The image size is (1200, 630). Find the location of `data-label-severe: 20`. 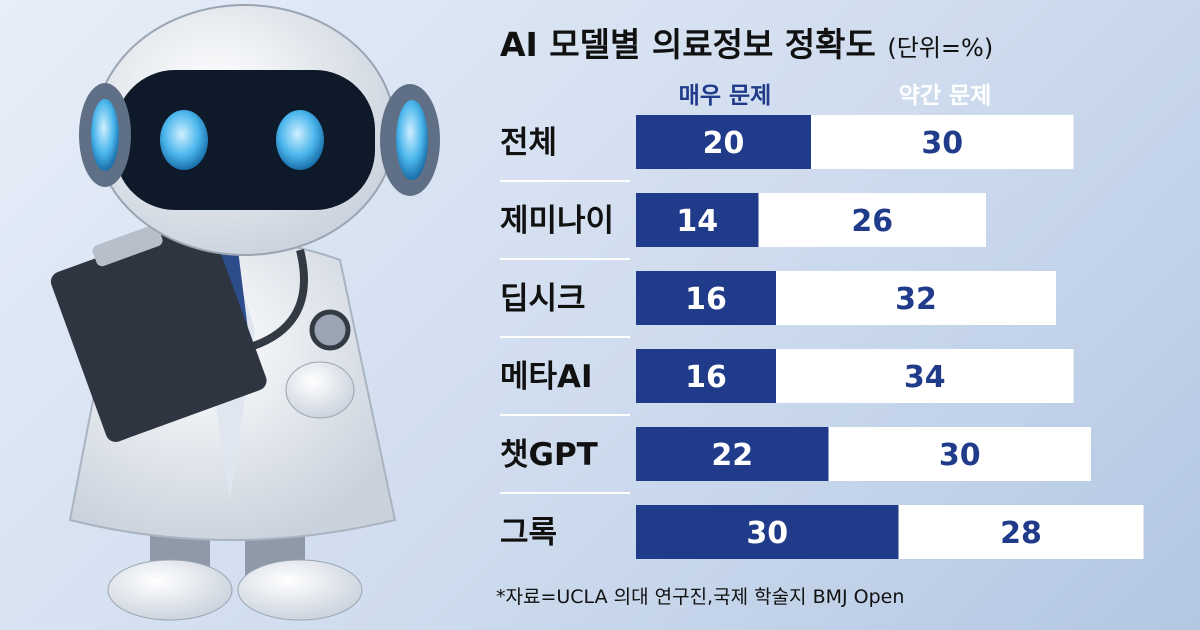

data-label-severe: 20 is located at coordinates (724, 143).